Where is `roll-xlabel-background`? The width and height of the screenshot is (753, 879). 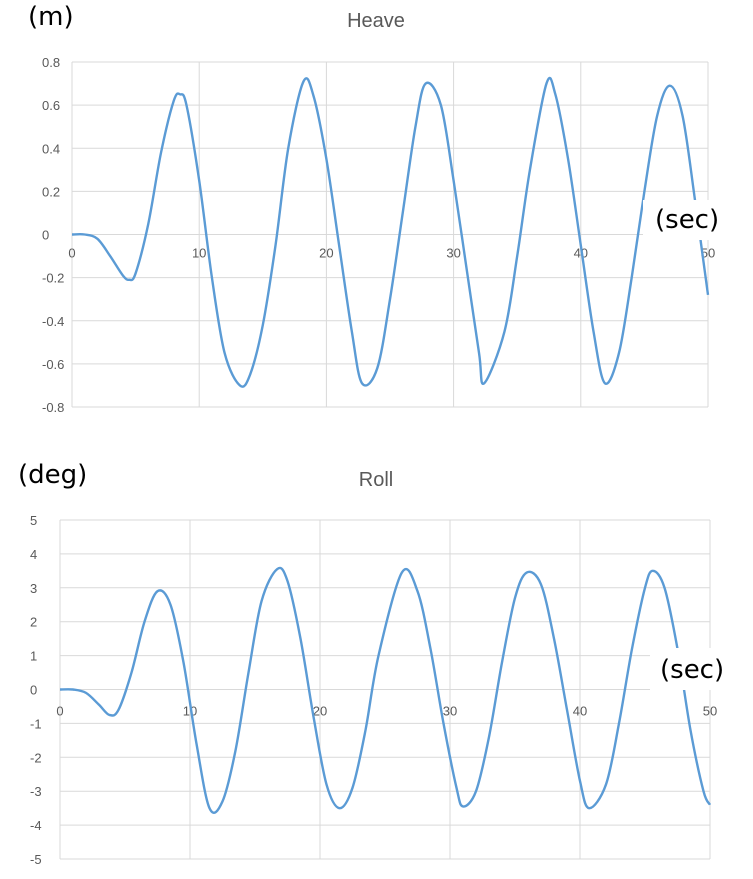 roll-xlabel-background is located at coordinates (690, 669).